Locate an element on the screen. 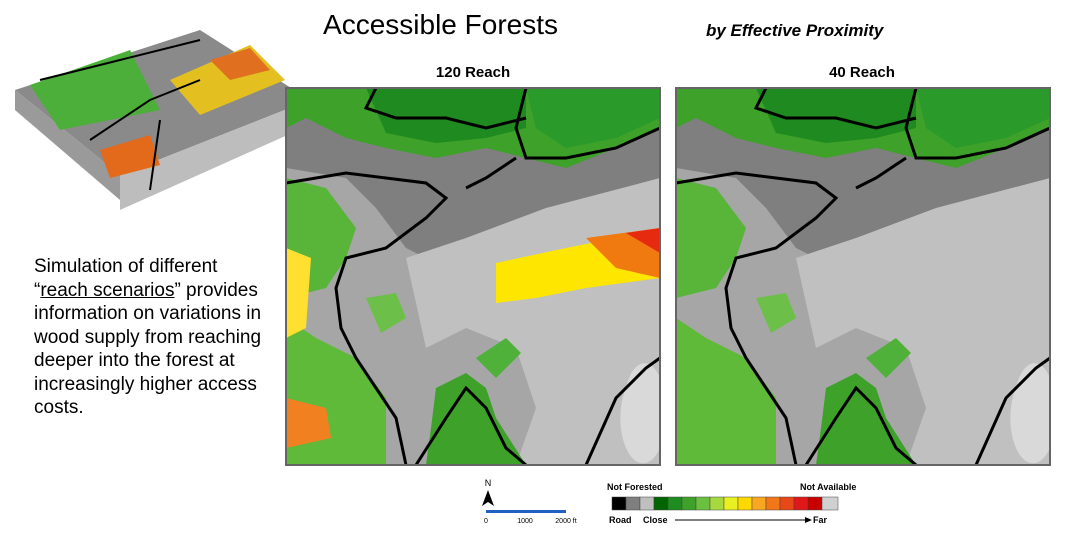 This screenshot has width=1068, height=539. legend-label: Road is located at coordinates (620, 520).